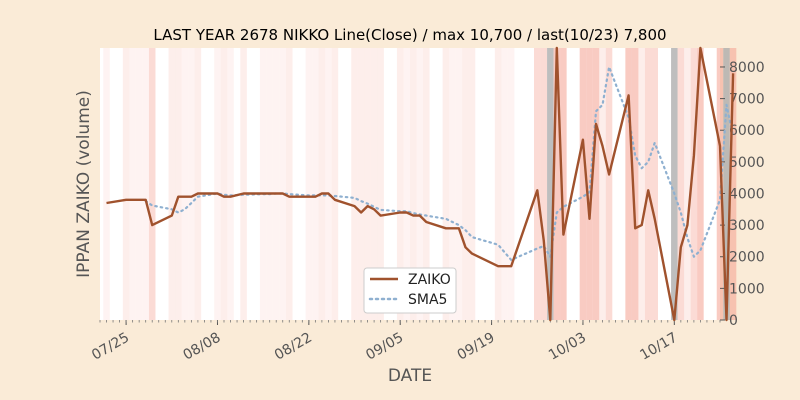 The height and width of the screenshot is (400, 800). Describe the element at coordinates (410, 376) in the screenshot. I see `x-axis-title: DATE` at that location.